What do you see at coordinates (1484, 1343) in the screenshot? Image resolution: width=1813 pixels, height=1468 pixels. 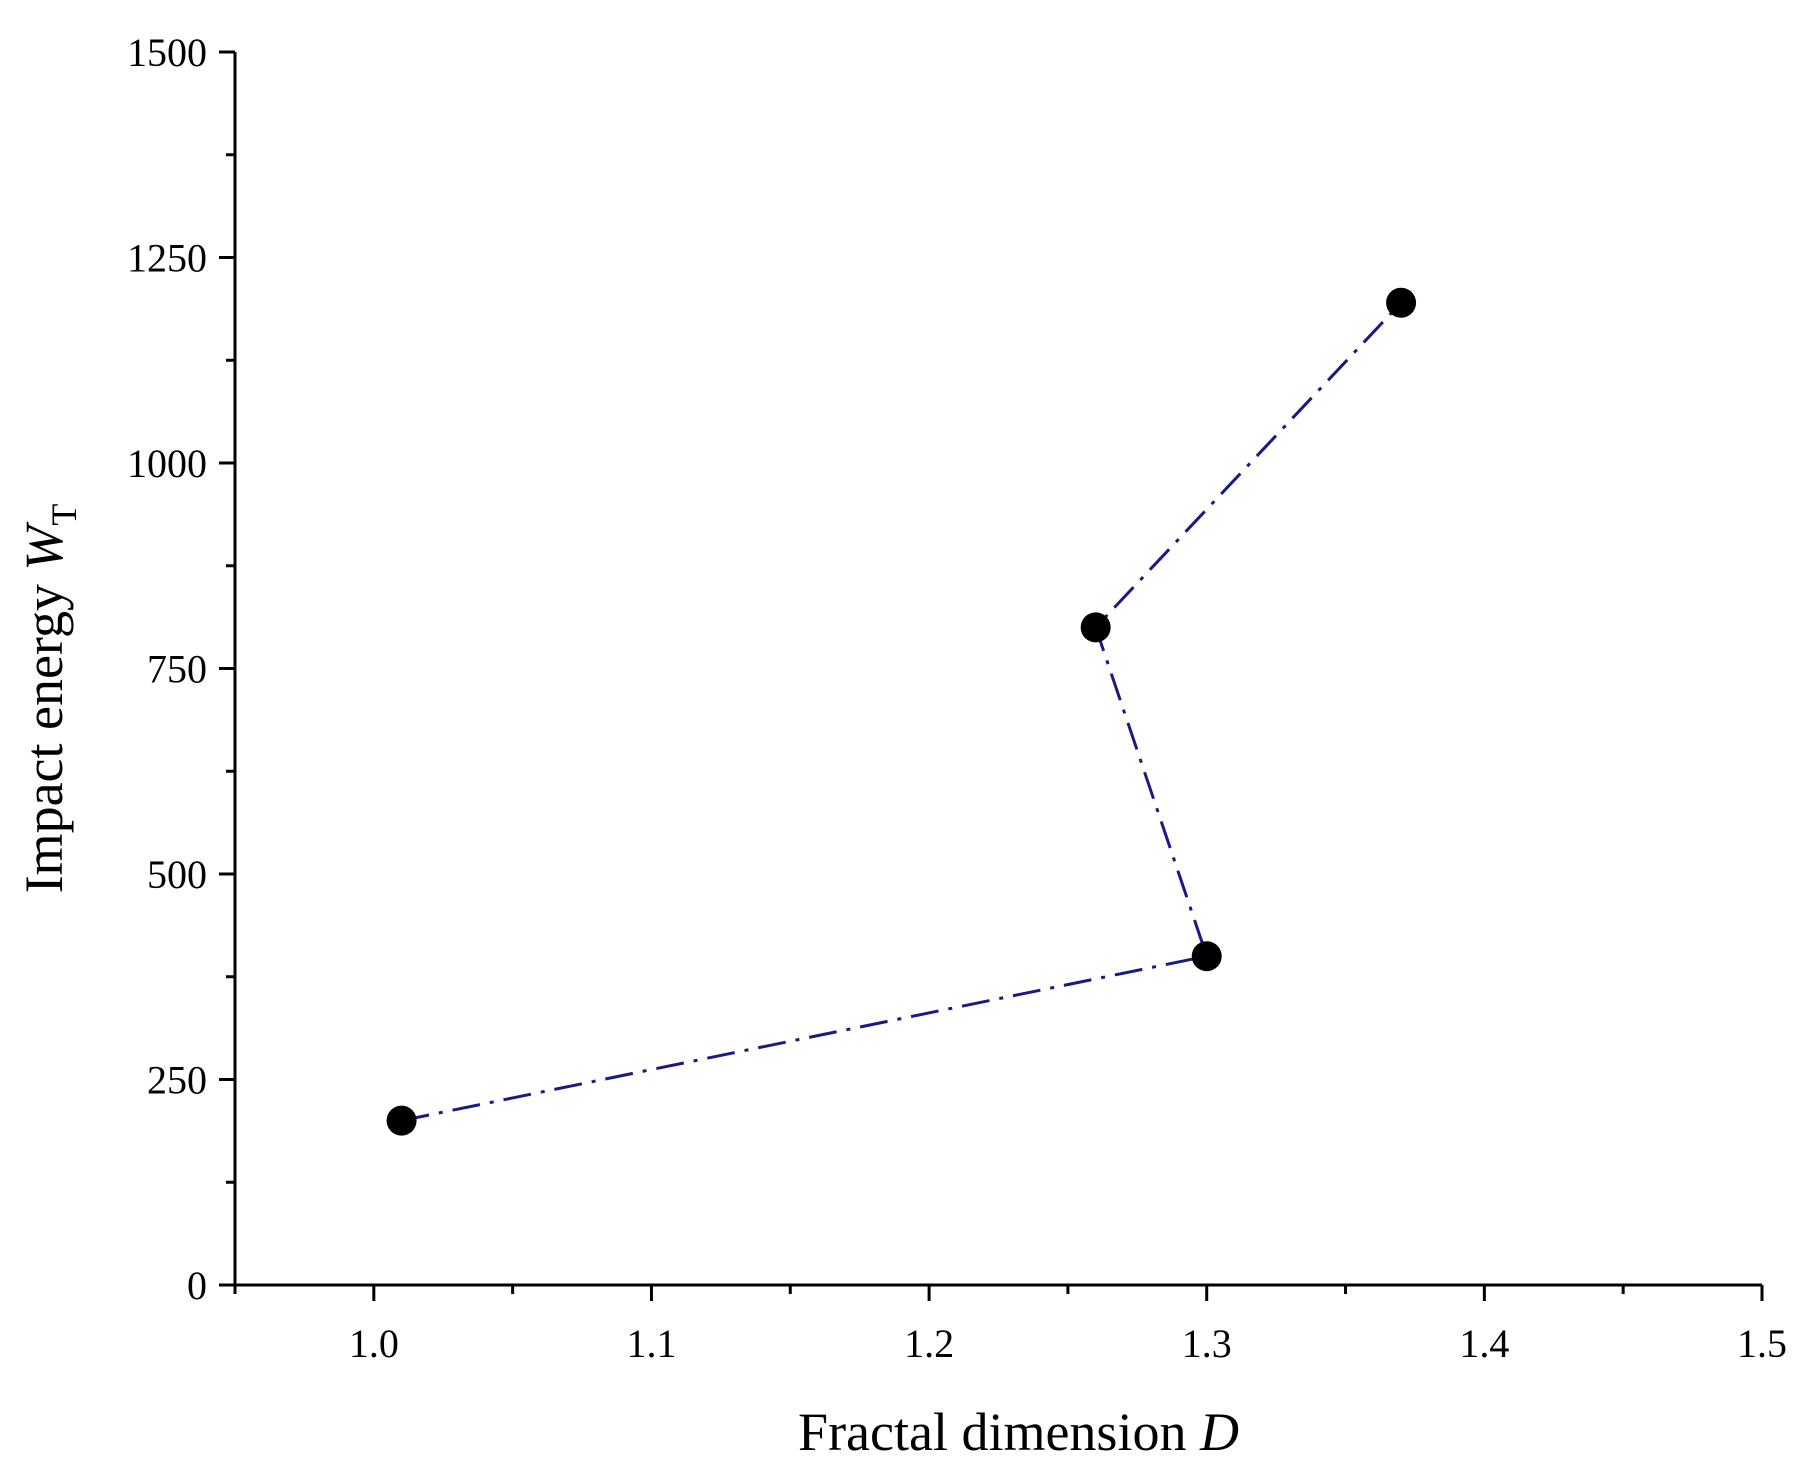 I see `x-tick-label: 1.4` at bounding box center [1484, 1343].